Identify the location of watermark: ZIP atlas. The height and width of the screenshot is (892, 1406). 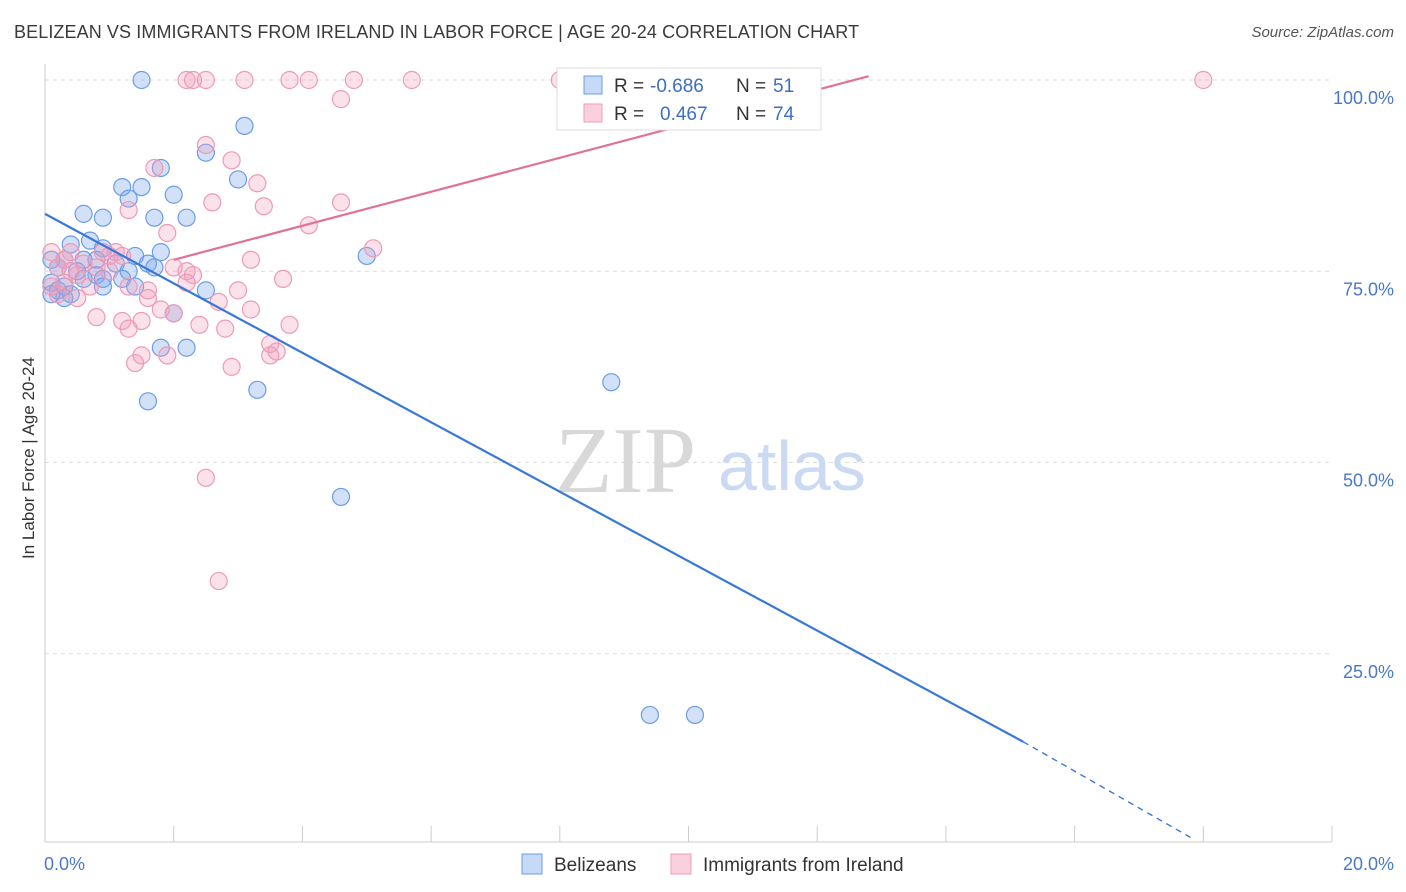
(710, 461).